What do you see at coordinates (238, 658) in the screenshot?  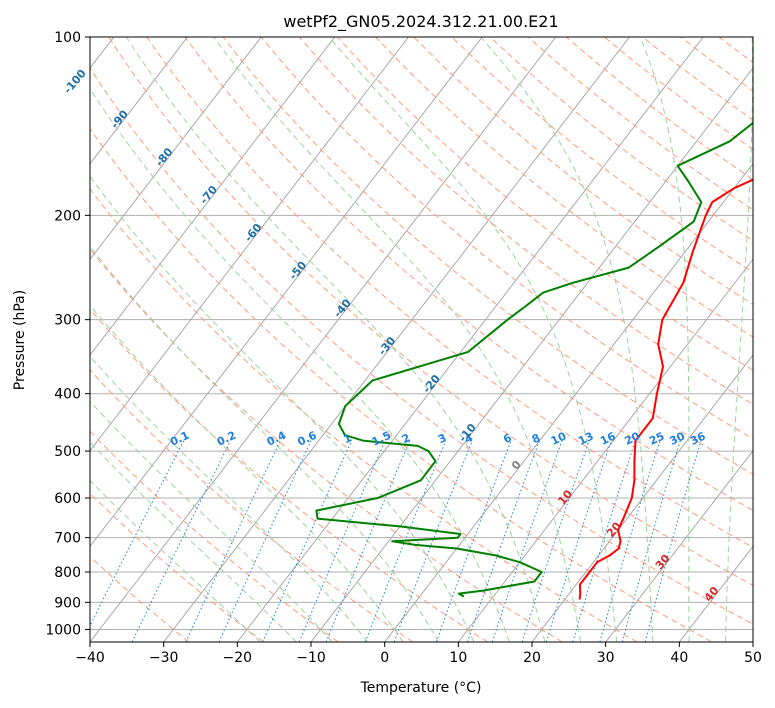 I see `x-tick-label: −20` at bounding box center [238, 658].